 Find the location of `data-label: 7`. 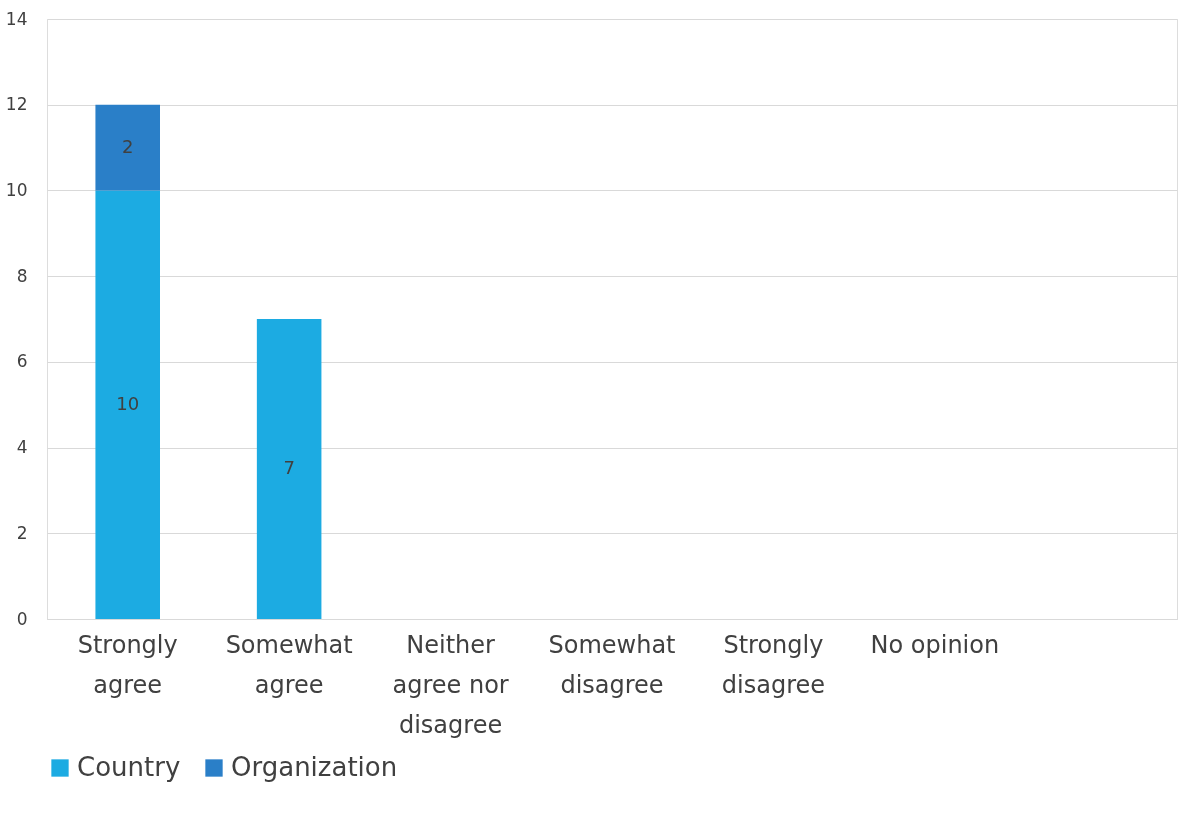

data-label: 7 is located at coordinates (289, 467).